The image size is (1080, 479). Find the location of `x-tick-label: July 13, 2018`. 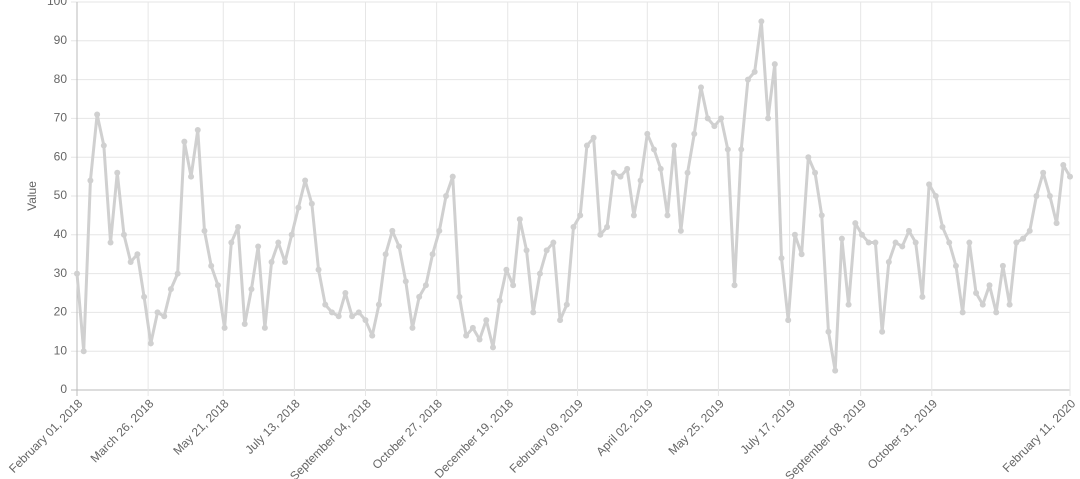

x-tick-label: July 13, 2018 is located at coordinates (272, 426).